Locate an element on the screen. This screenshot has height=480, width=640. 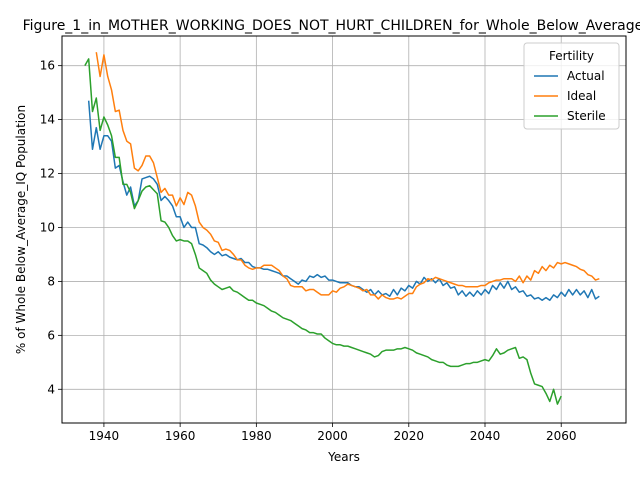
x-axis-label: Years is located at coordinates (343, 457).